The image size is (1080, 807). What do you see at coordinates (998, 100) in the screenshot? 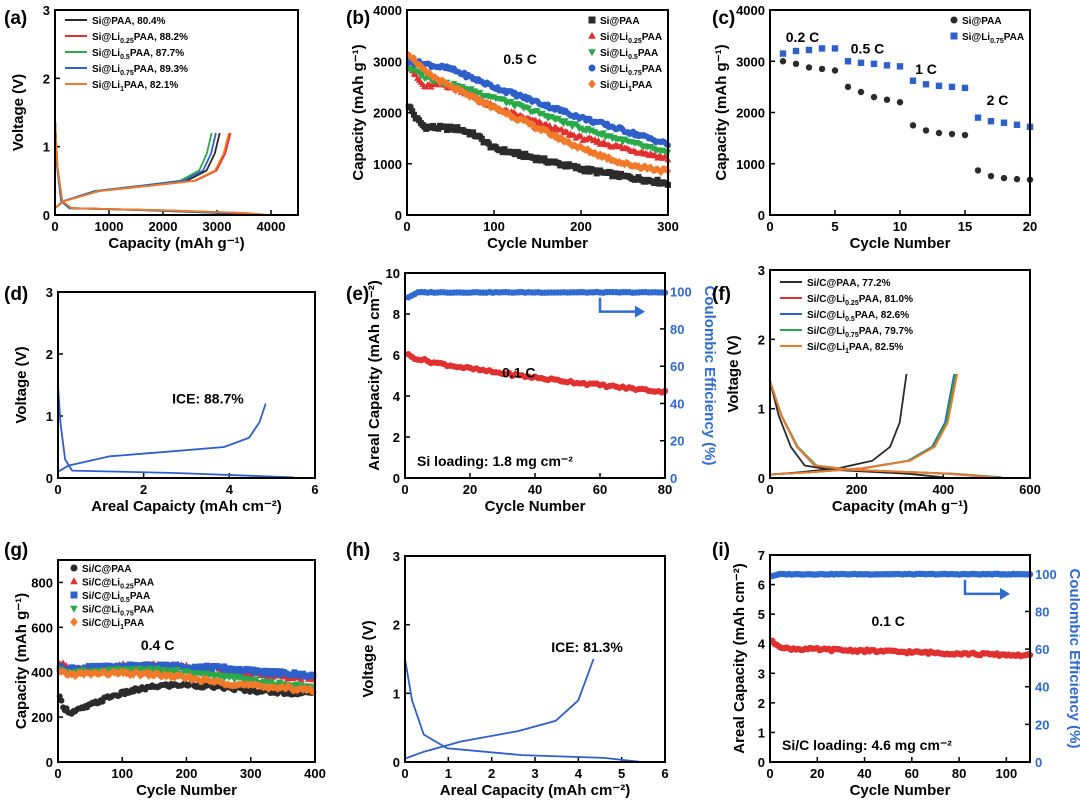
I see `rate-label-3: 2 C` at bounding box center [998, 100].